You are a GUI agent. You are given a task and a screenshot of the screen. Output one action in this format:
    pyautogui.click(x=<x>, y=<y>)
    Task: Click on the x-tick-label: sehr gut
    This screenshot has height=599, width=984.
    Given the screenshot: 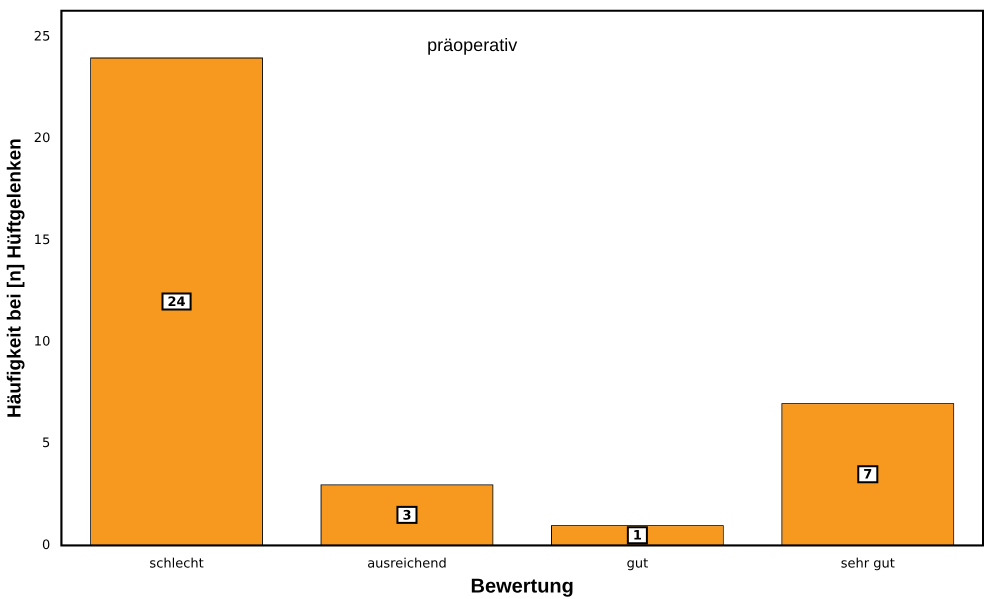 What is the action you would take?
    pyautogui.click(x=867, y=564)
    